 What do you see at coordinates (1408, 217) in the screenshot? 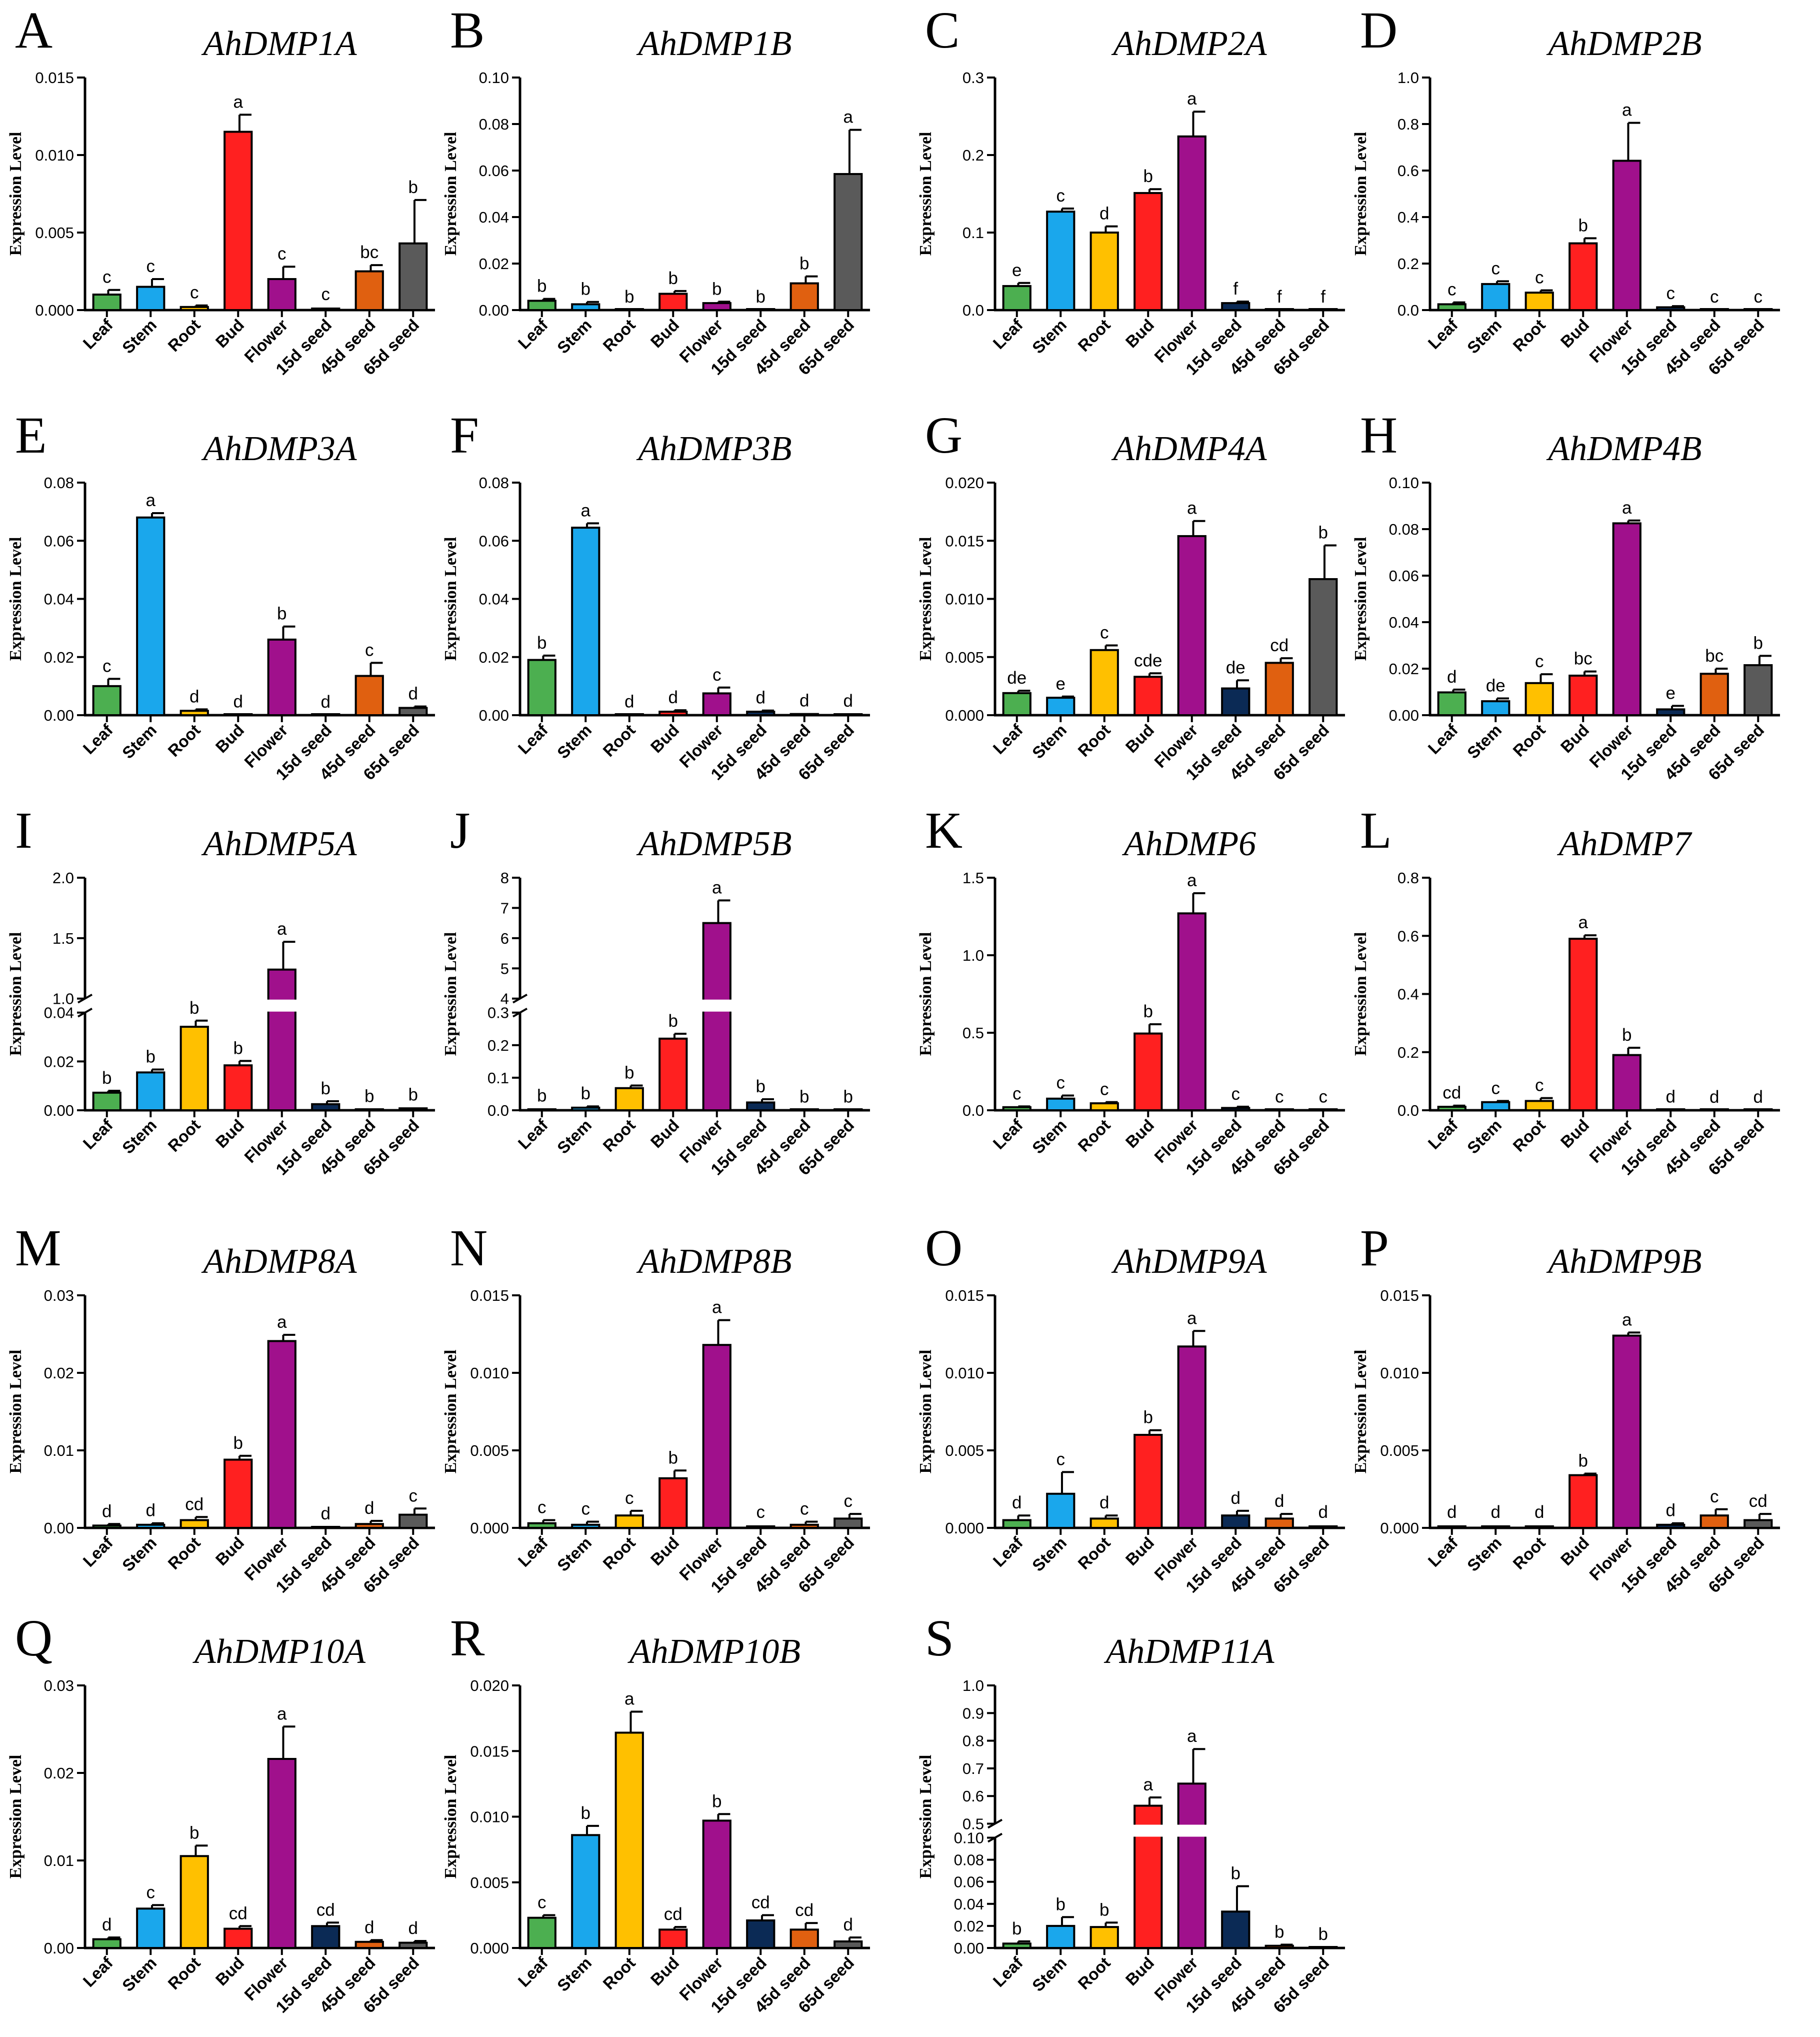
I see `y-tick-label: 0.4` at bounding box center [1408, 217].